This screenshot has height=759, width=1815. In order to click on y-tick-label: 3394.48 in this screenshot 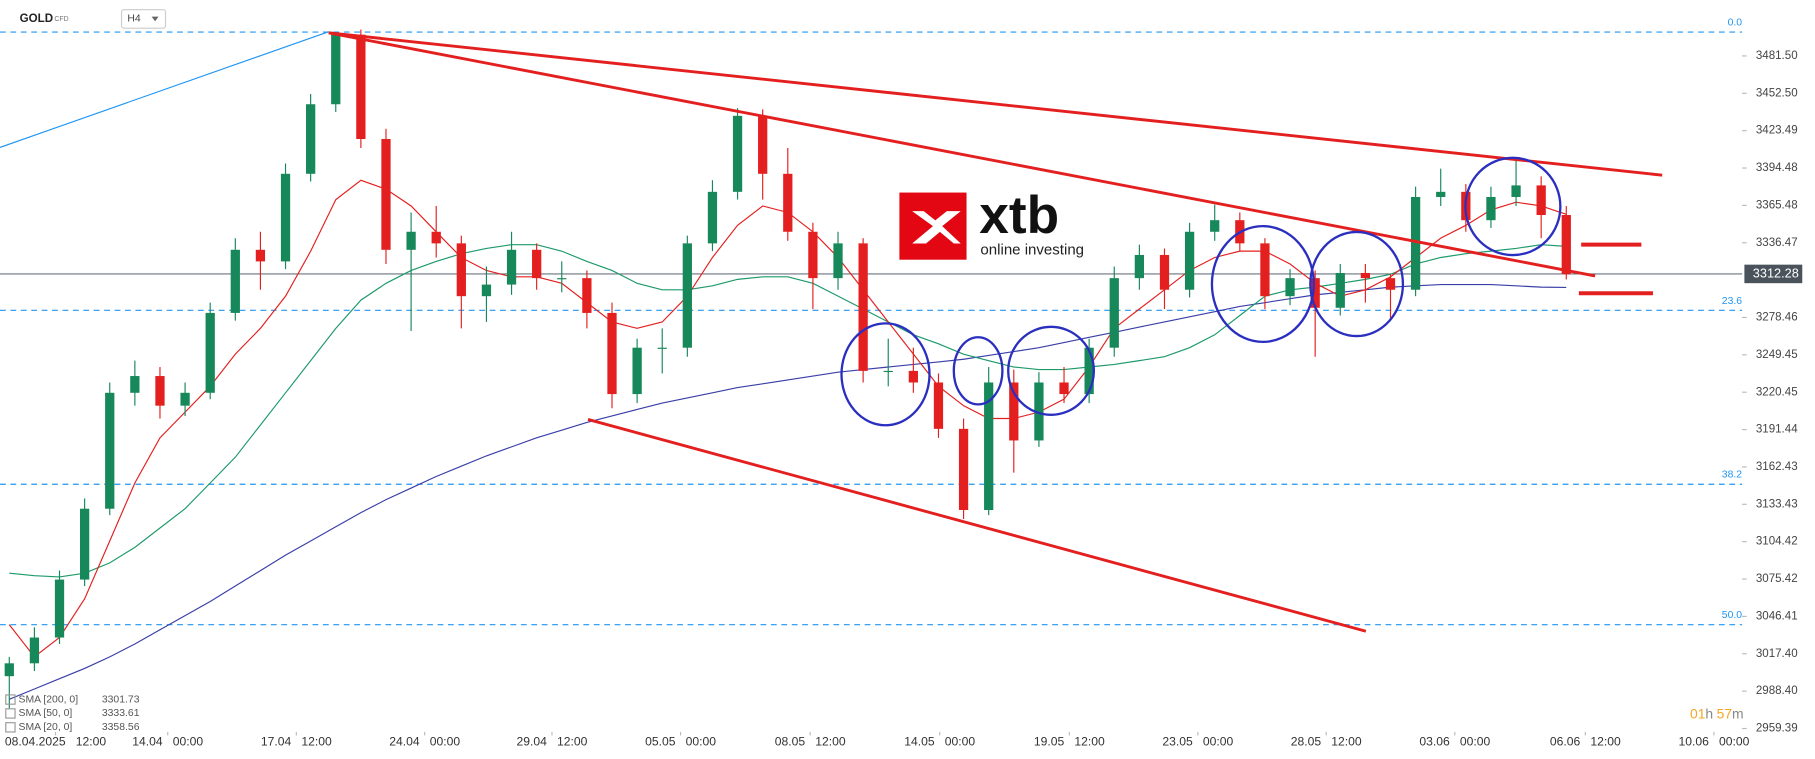, I will do `click(1777, 168)`.